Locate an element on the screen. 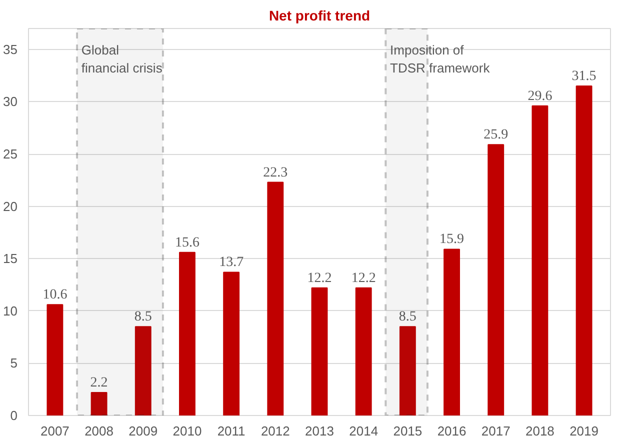  data-label: 29.6 is located at coordinates (540, 96).